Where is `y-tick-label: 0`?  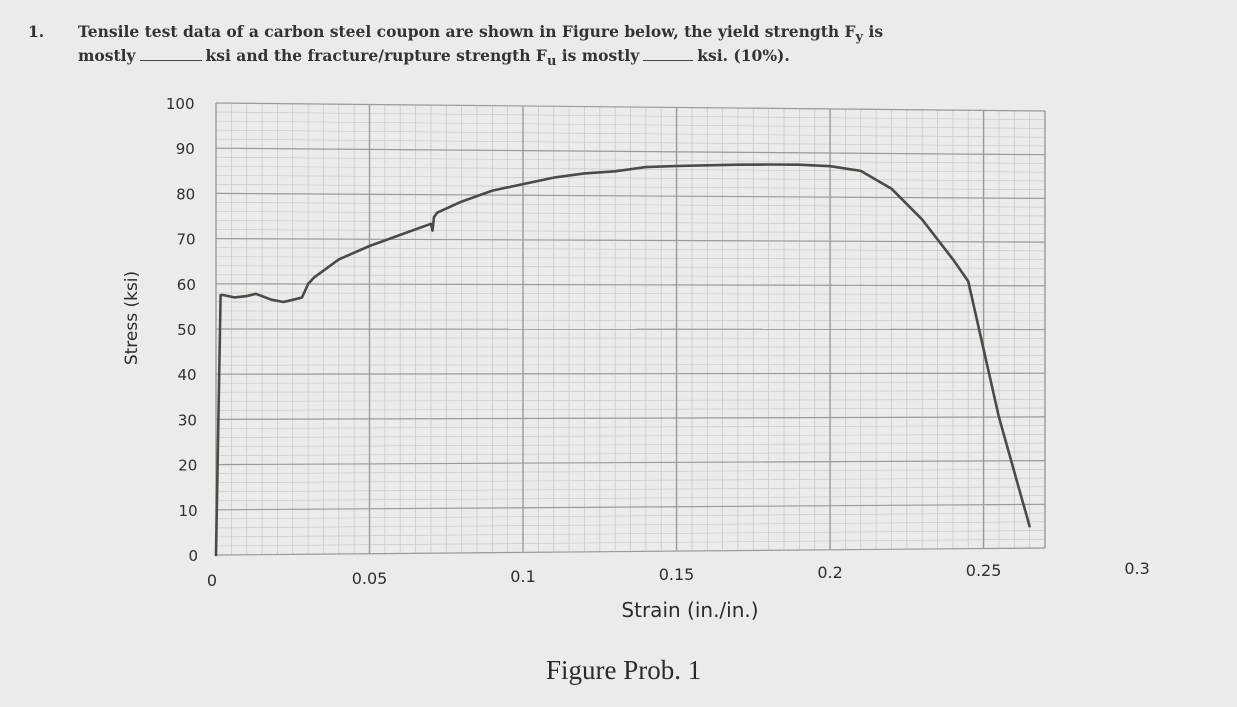 y-tick-label: 0 is located at coordinates (193, 556).